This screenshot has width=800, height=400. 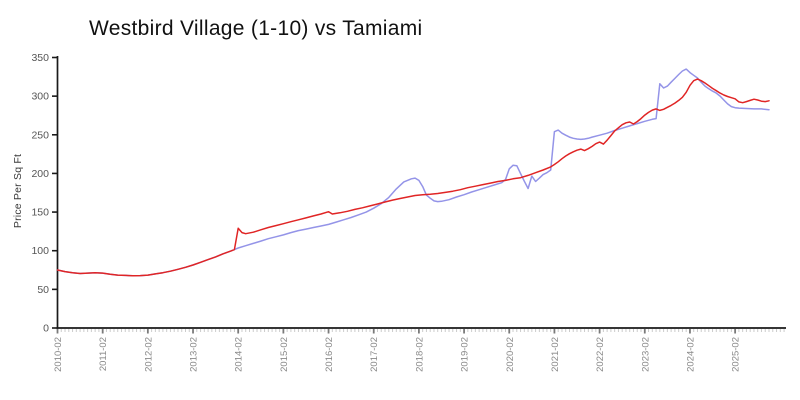 I want to click on x-tick-label: 2017-02, so click(x=374, y=354).